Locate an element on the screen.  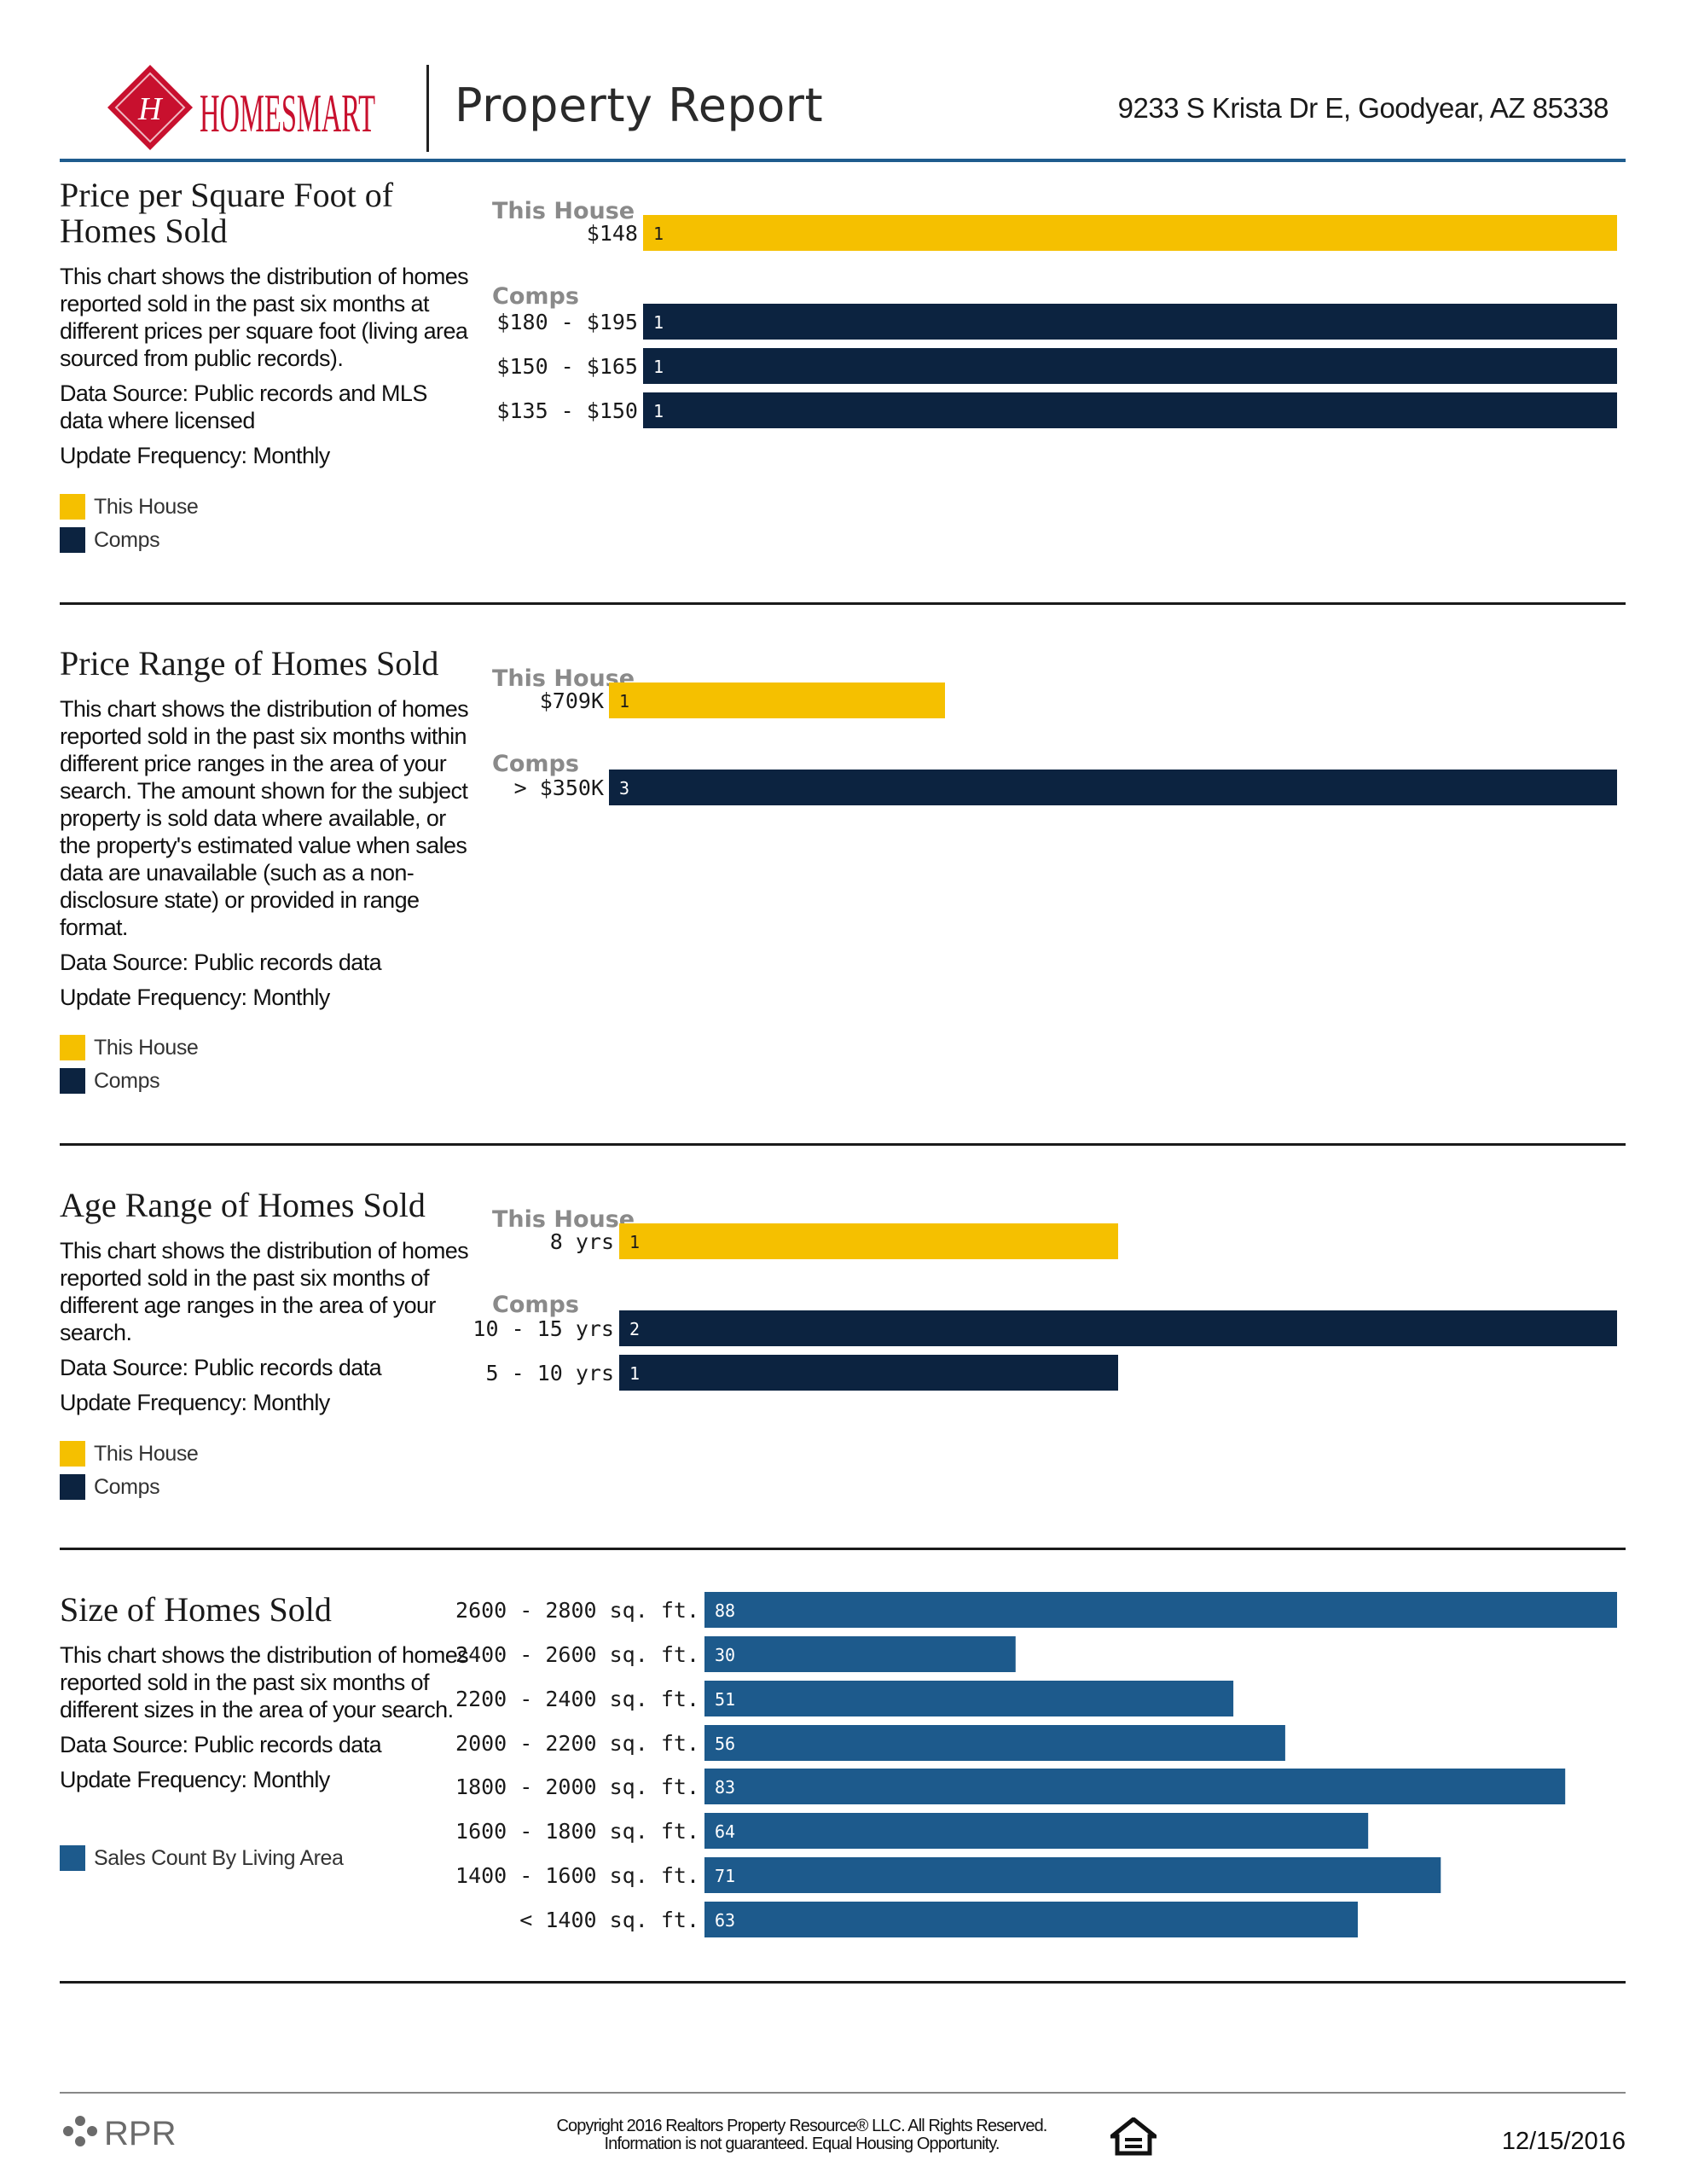
category-label: 1600 - 1800 sq. ft. is located at coordinates (577, 1831).